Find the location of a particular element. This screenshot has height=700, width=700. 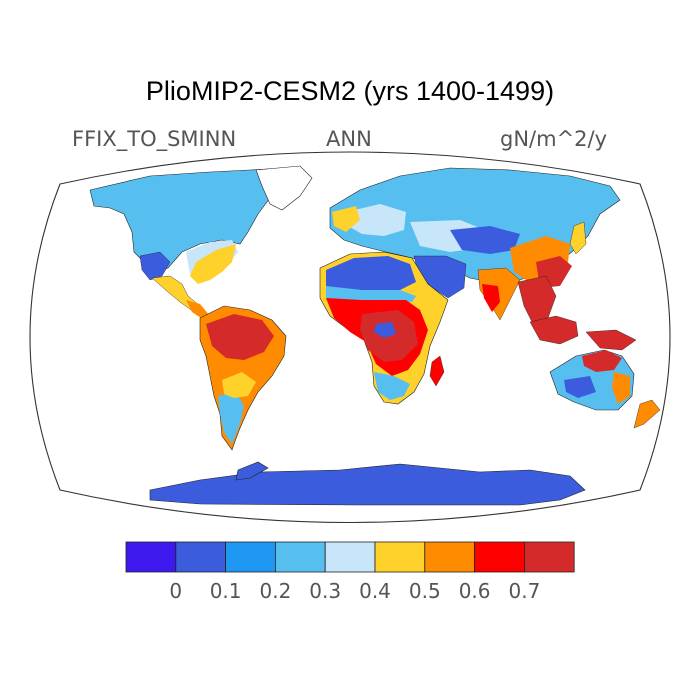

australia-interior is located at coordinates (580, 387).